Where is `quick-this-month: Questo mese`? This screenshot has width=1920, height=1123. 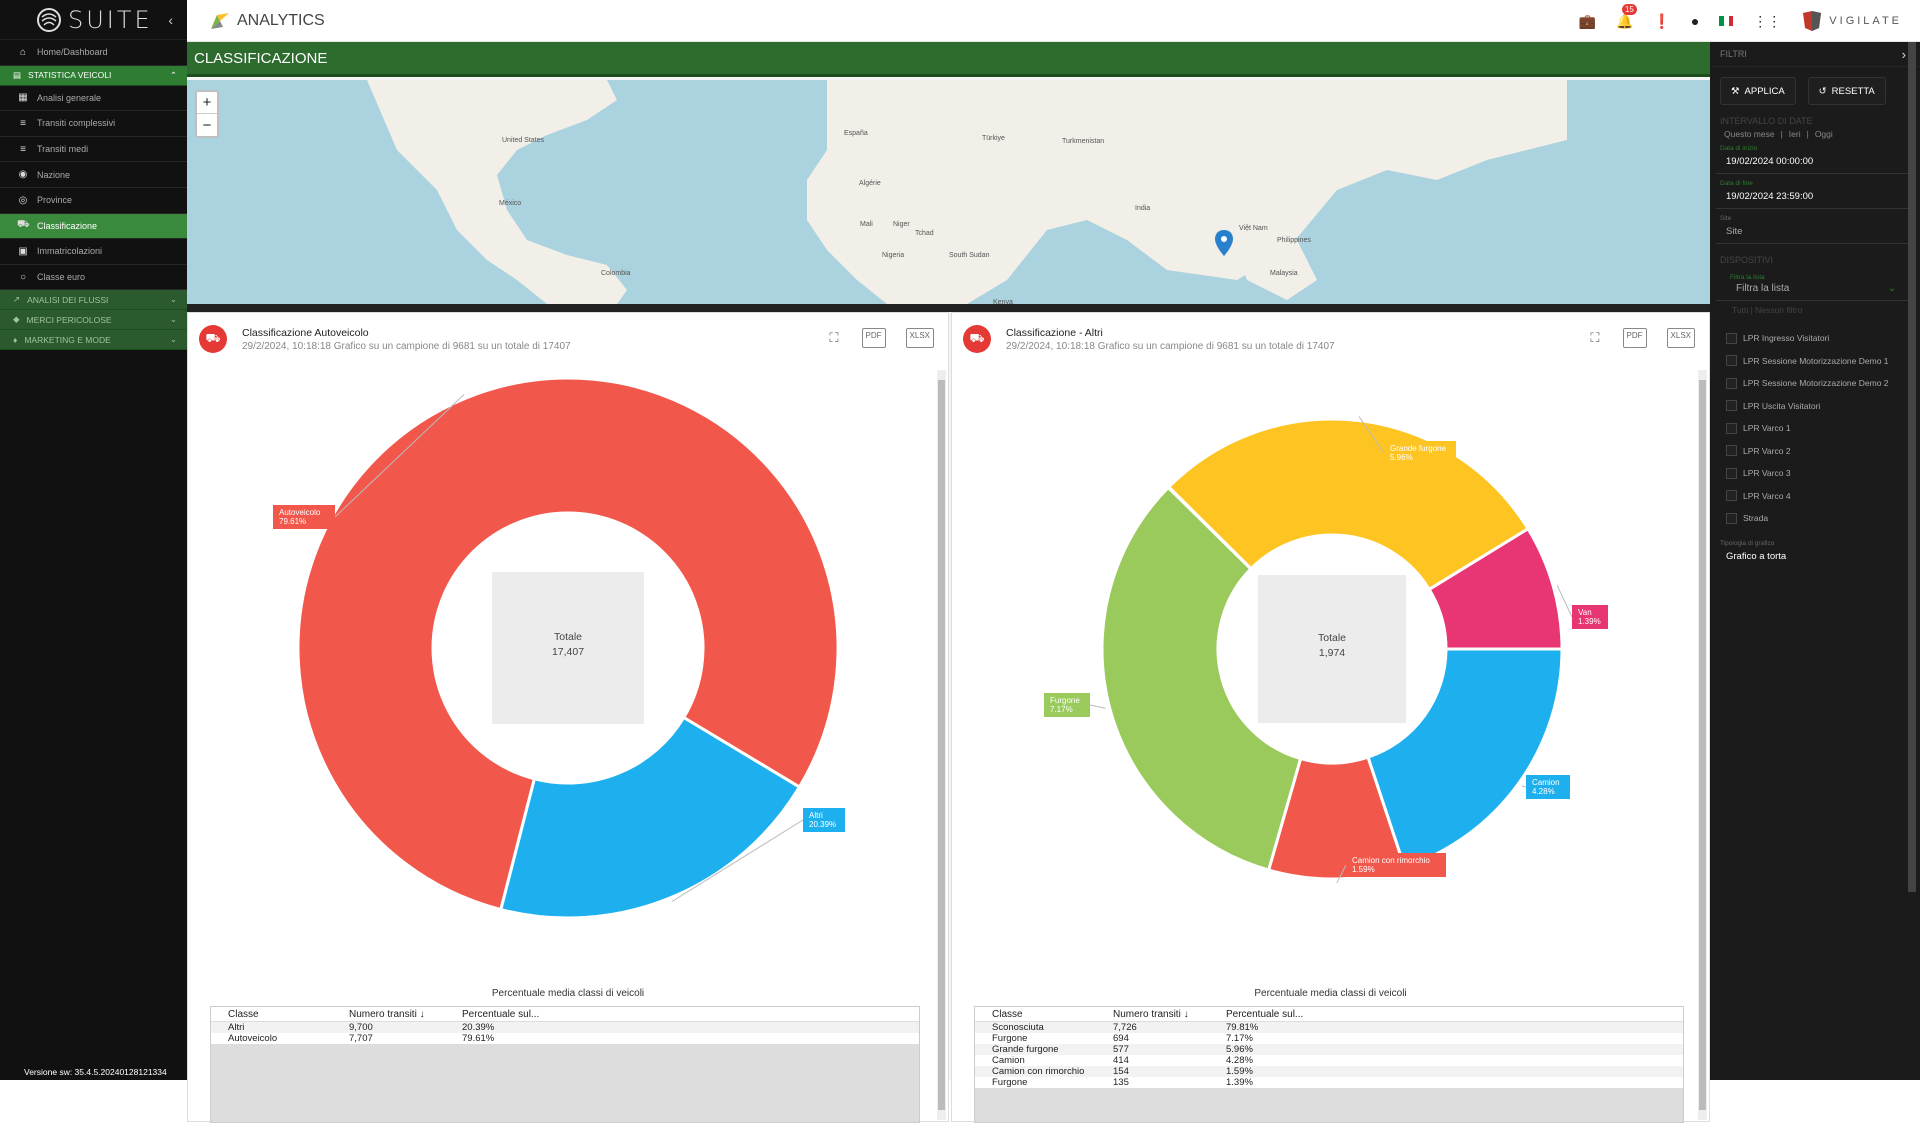 quick-this-month: Questo mese is located at coordinates (1749, 134).